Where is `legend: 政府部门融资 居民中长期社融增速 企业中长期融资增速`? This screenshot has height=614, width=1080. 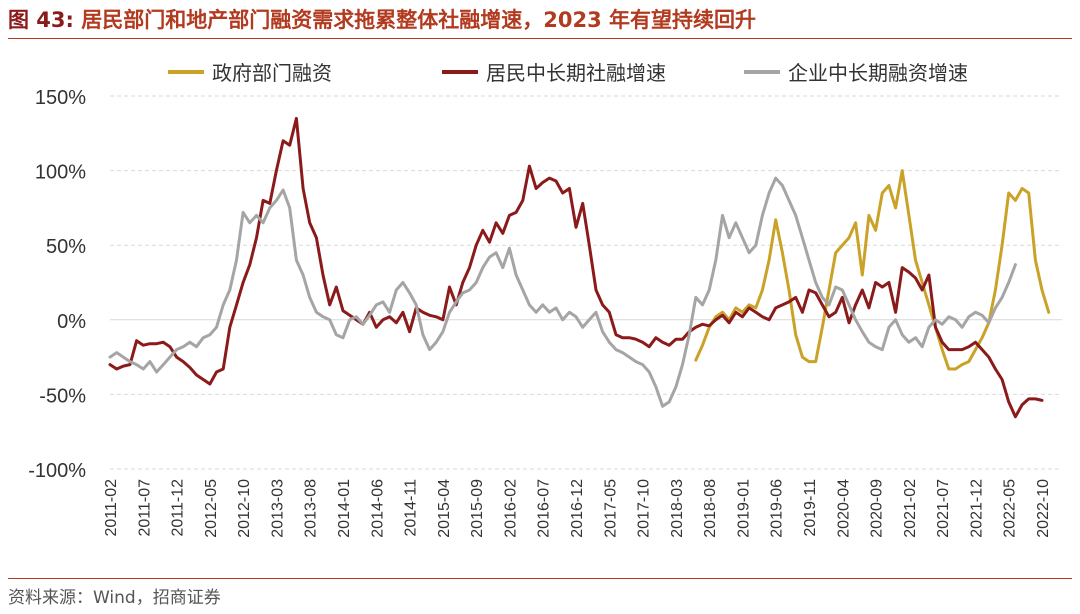
legend: 政府部门融资 居民中长期社融增速 企业中长期融资增速 is located at coordinates (568, 73).